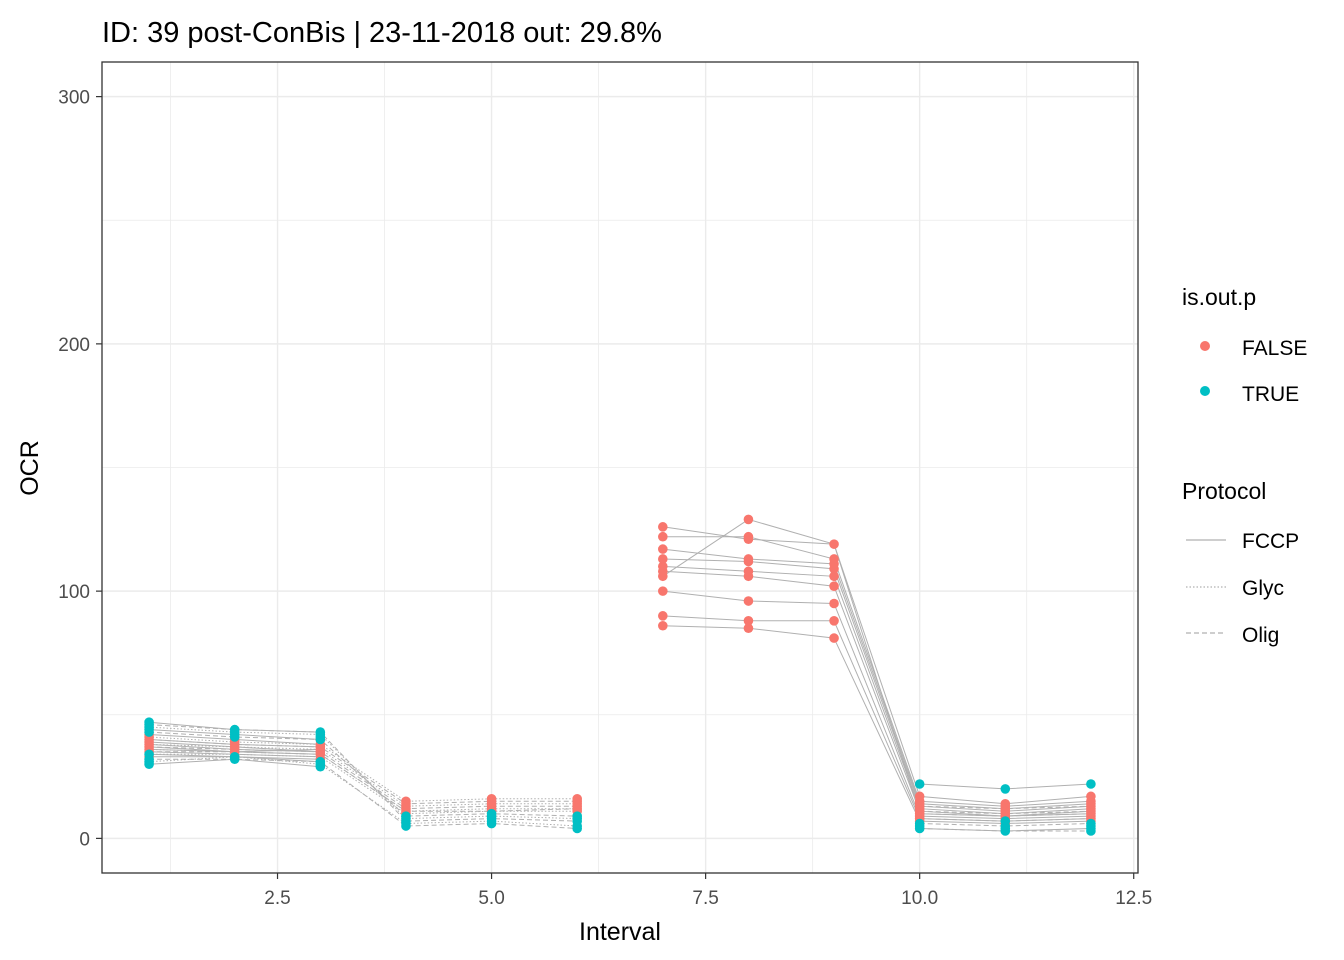  What do you see at coordinates (705, 898) in the screenshot?
I see `x-tick-label: 7.5` at bounding box center [705, 898].